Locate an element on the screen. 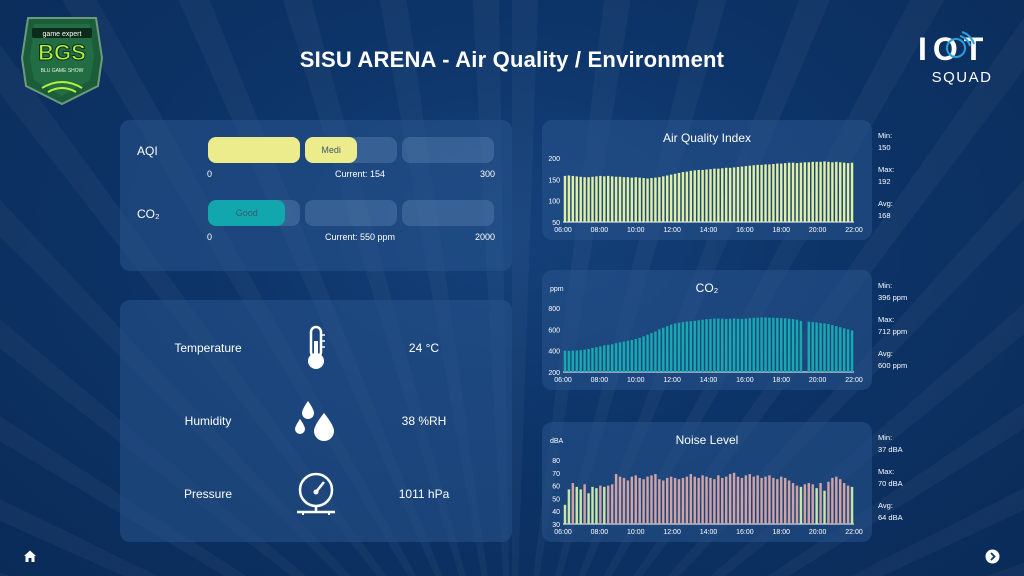 The width and height of the screenshot is (1024, 576). next-icon is located at coordinates (992, 556).